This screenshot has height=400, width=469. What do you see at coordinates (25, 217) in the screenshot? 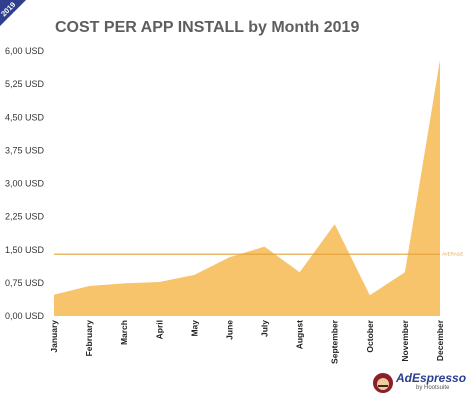
I see `y-tick-label: 2,25 USD` at bounding box center [25, 217].